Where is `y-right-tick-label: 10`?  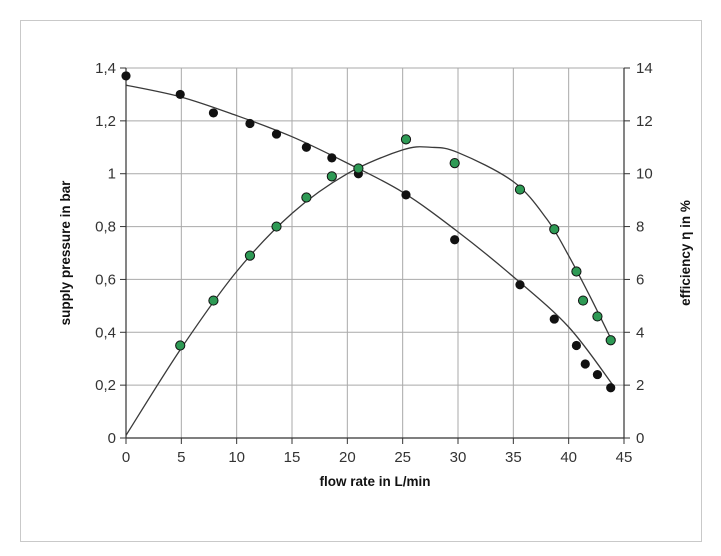
y-right-tick-label: 10 is located at coordinates (644, 174).